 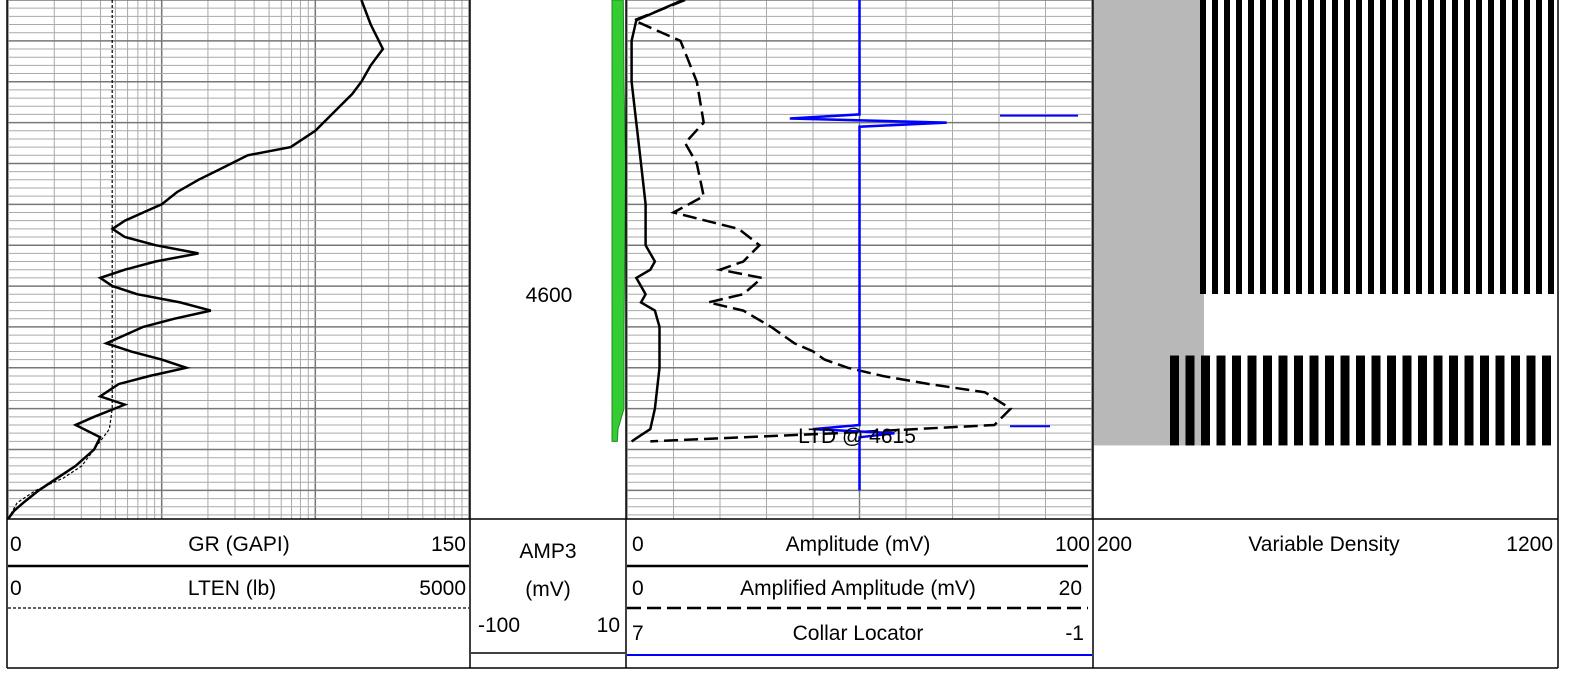 What do you see at coordinates (638, 544) in the screenshot?
I see `amplitude-min: 0` at bounding box center [638, 544].